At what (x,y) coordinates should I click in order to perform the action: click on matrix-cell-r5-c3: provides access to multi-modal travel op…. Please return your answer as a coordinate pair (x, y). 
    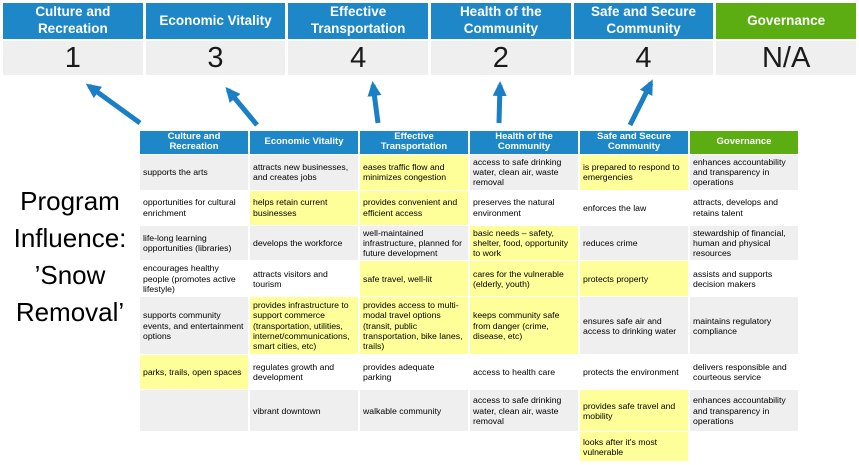
    Looking at the image, I should click on (415, 326).